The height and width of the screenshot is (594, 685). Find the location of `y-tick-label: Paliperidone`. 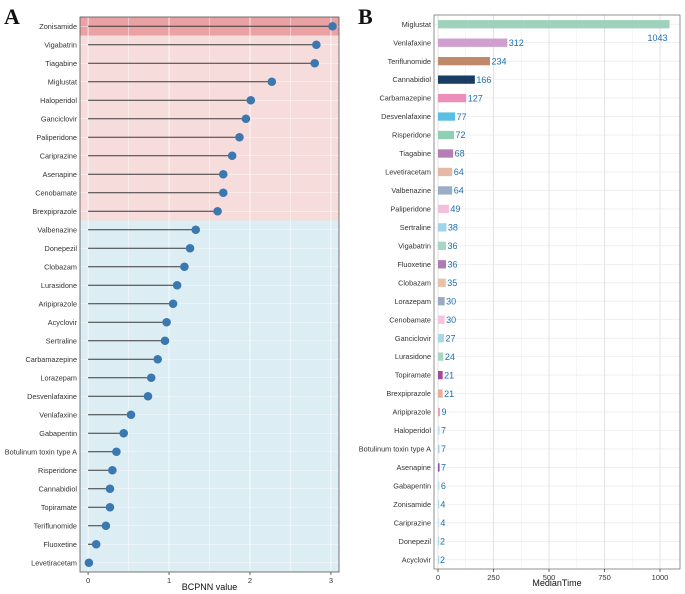

y-tick-label: Paliperidone is located at coordinates (56, 137).